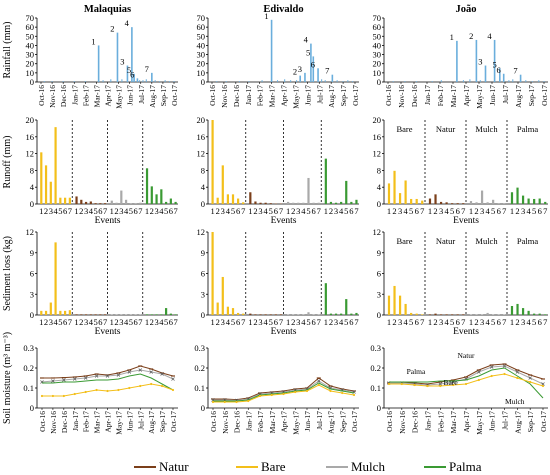 This screenshot has width=550, height=475. What do you see at coordinates (152, 322) in the screenshot?
I see `sed-0-event-number: 2` at bounding box center [152, 322].